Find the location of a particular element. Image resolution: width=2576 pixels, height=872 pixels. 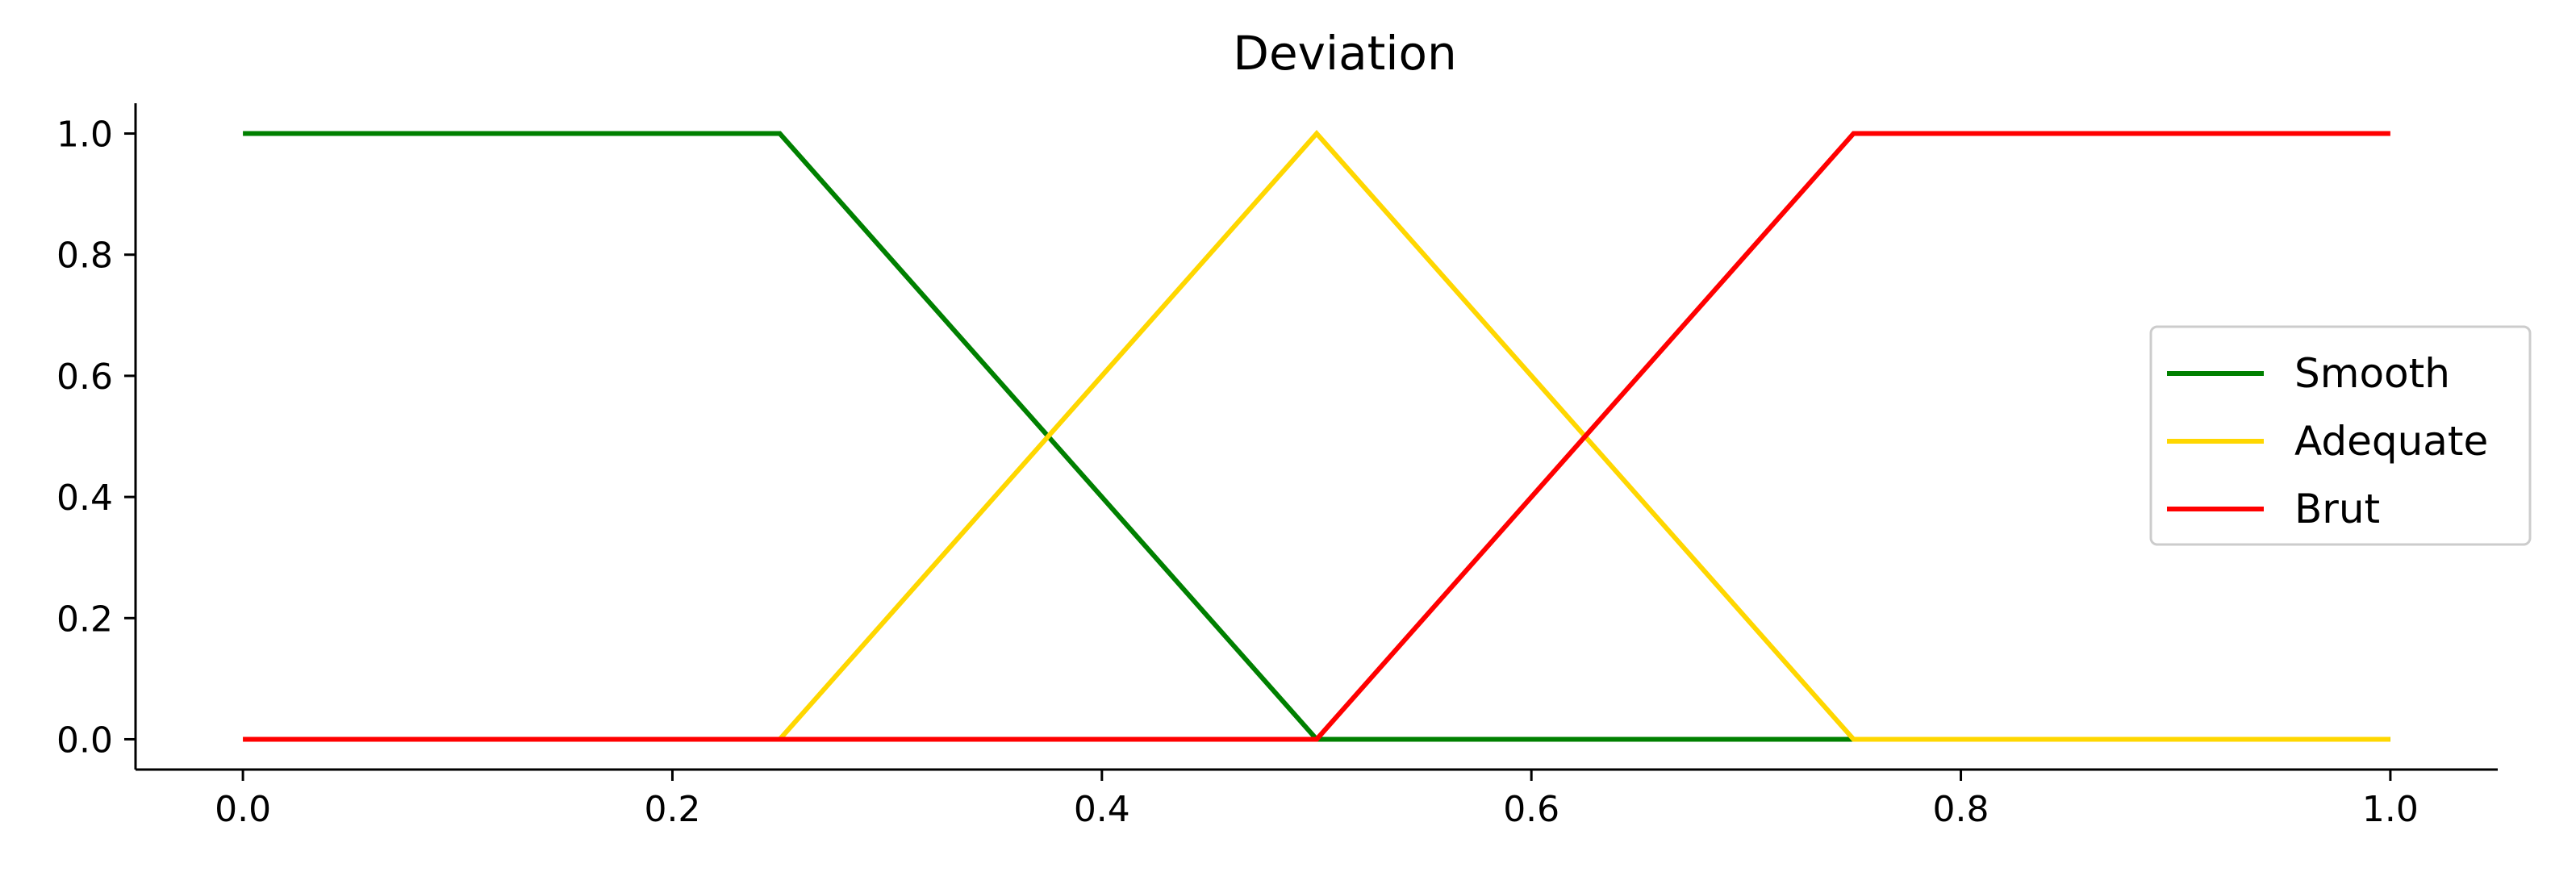

legend-label-smooth: Smooth is located at coordinates (2372, 374).